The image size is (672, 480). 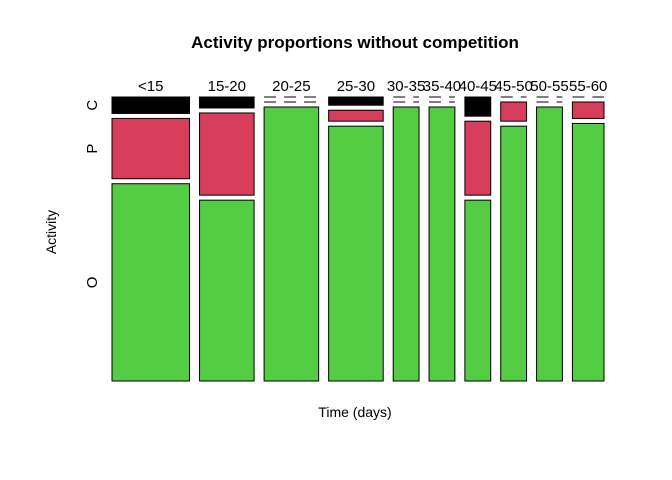 What do you see at coordinates (227, 102) in the screenshot?
I see `tile-15-20-C` at bounding box center [227, 102].